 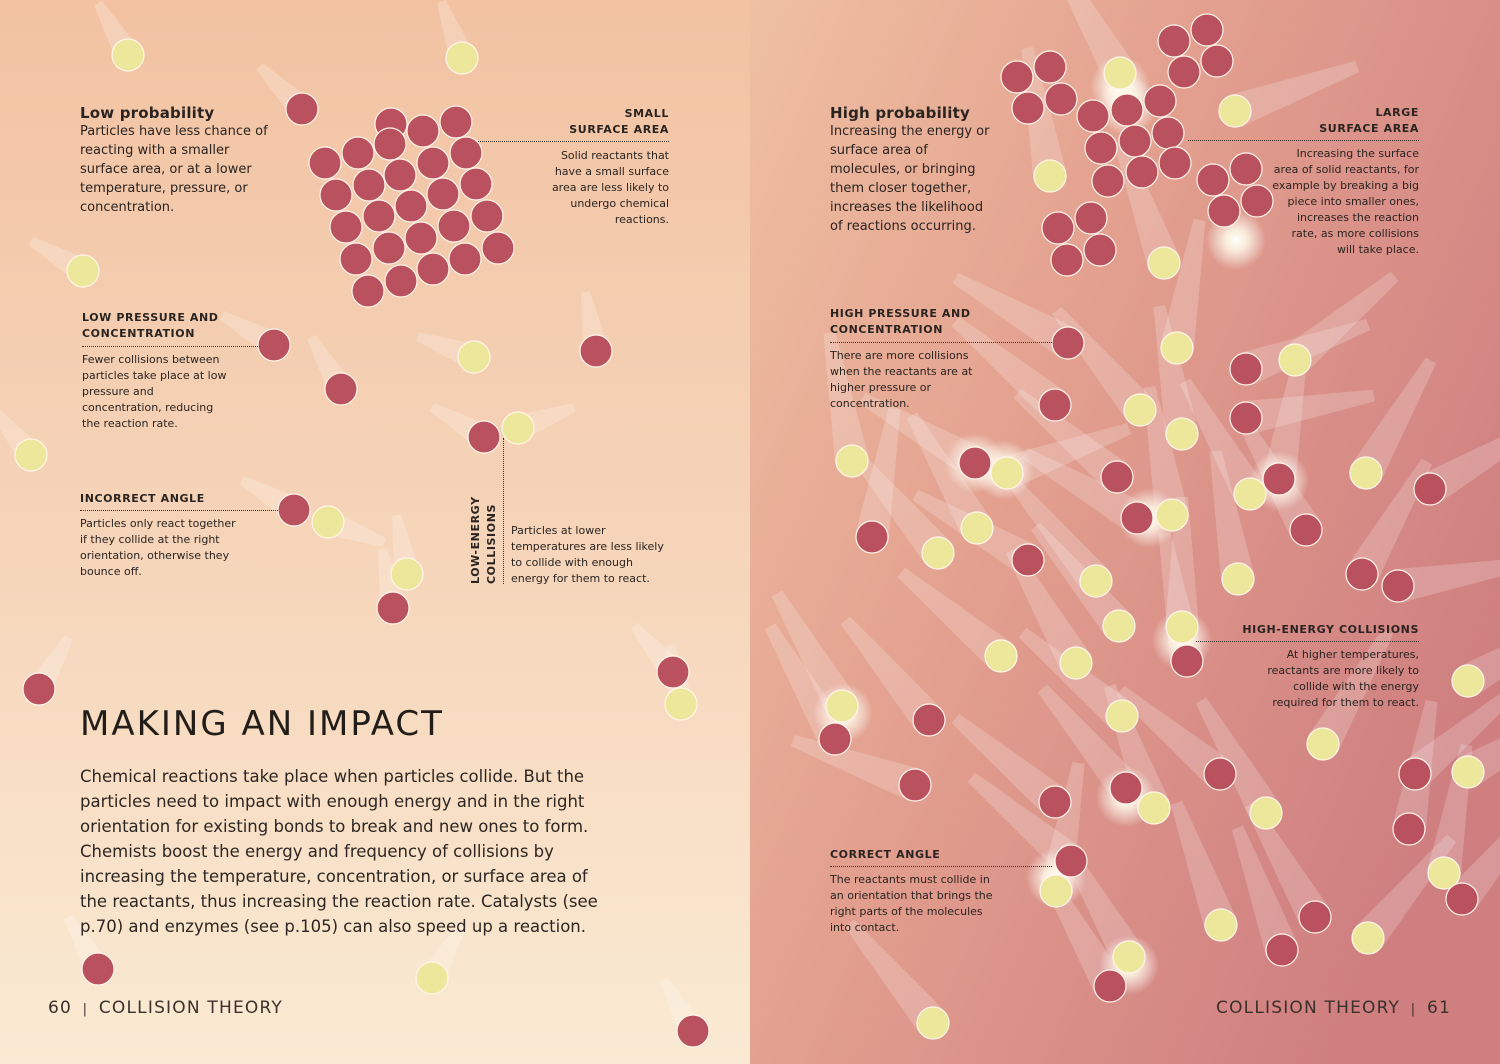 What do you see at coordinates (1308, 1008) in the screenshot?
I see `right-folio-title: COLLISION THEORY` at bounding box center [1308, 1008].